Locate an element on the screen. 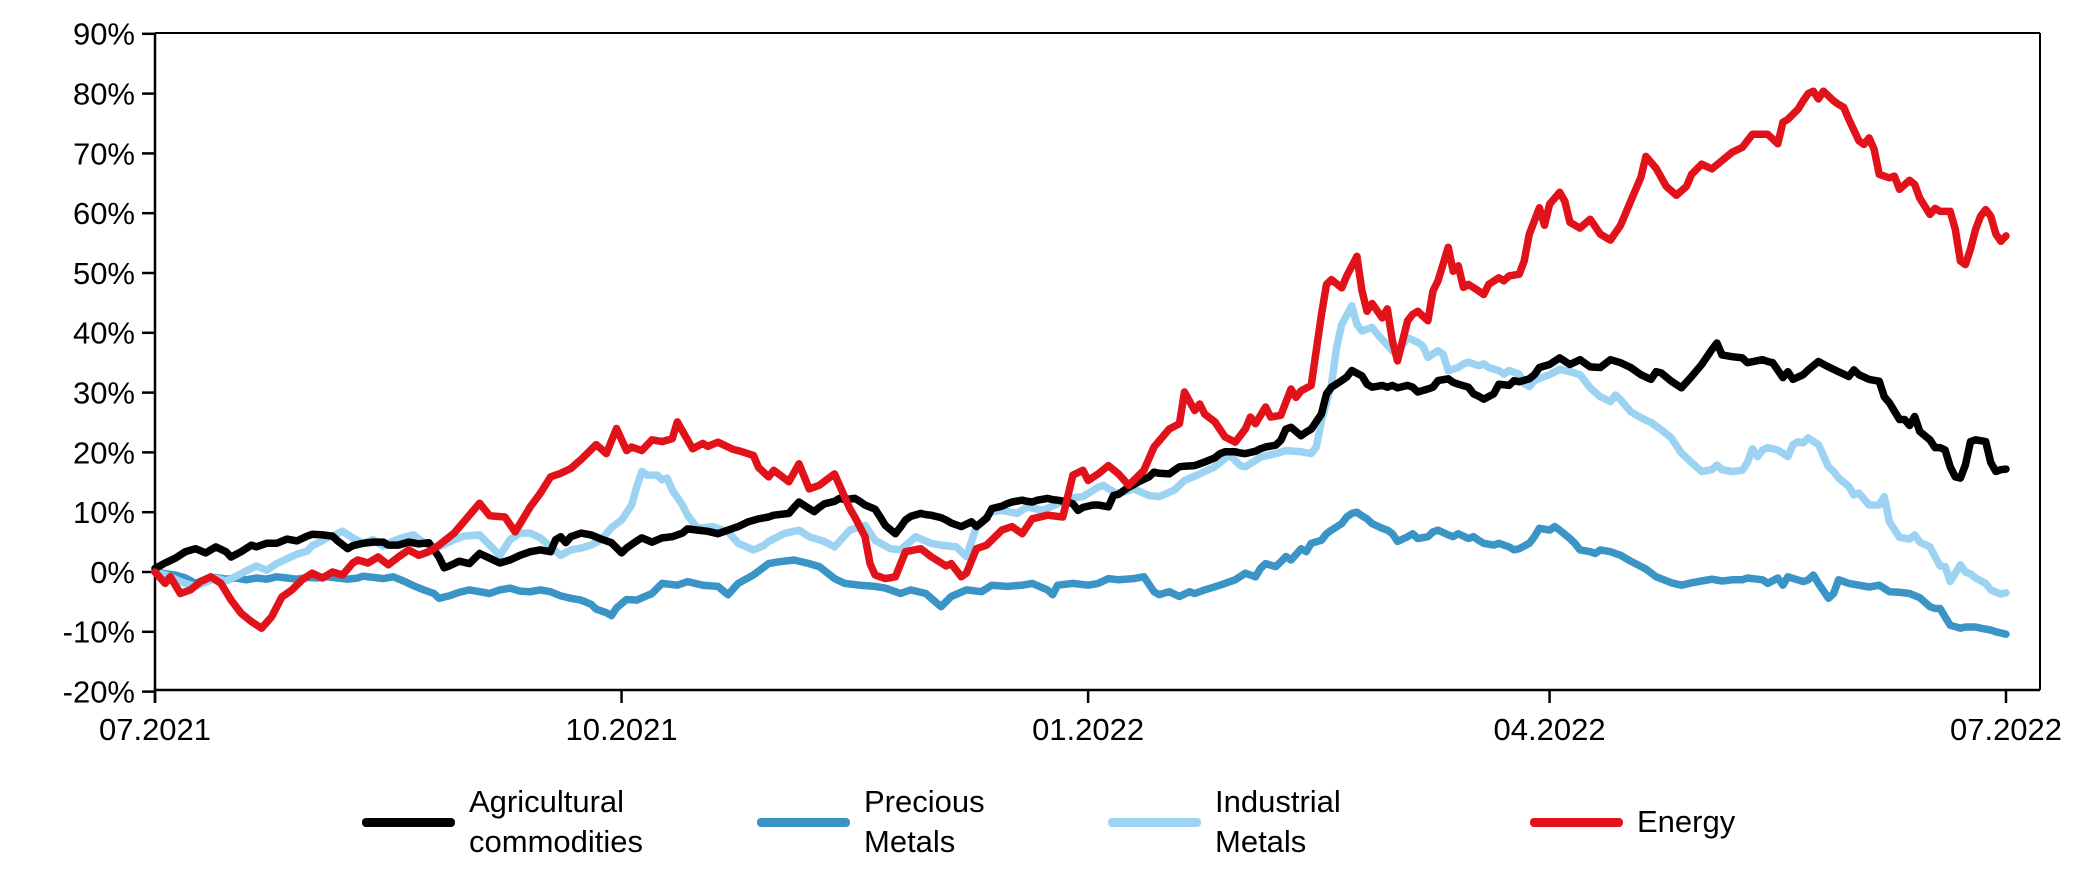 This screenshot has width=2097, height=877. legend-label-line: Energy is located at coordinates (1686, 822).